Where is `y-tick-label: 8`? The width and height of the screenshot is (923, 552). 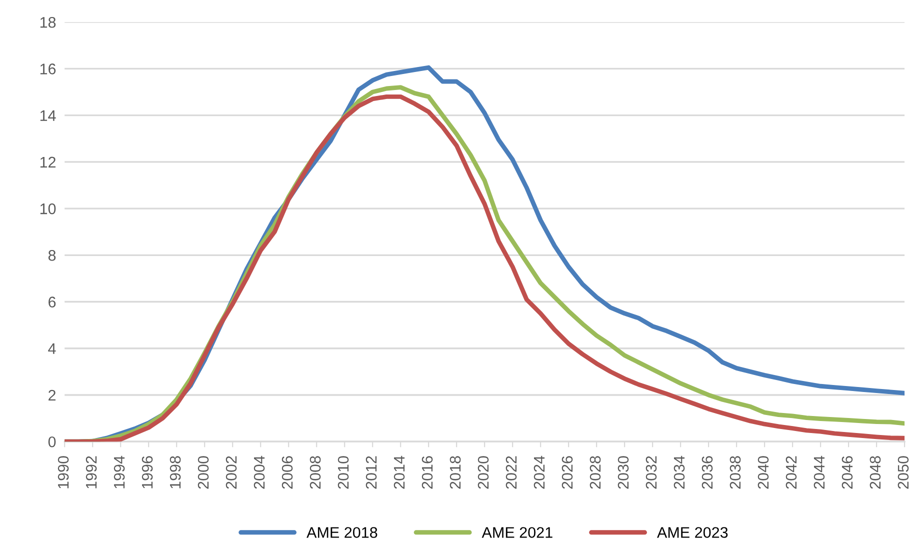 y-tick-label: 8 is located at coordinates (52, 255).